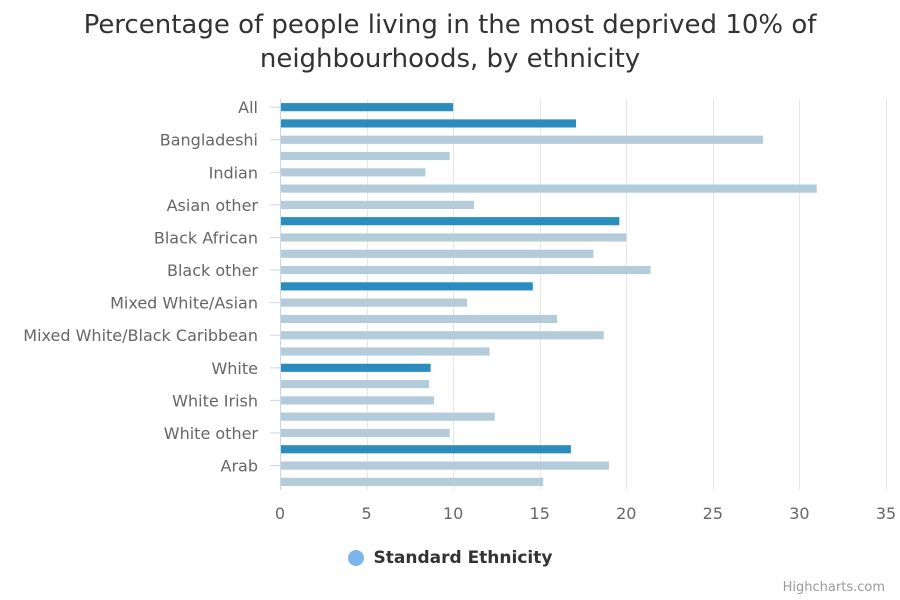 This screenshot has width=900, height=600. I want to click on category-label: Indian, so click(233, 172).